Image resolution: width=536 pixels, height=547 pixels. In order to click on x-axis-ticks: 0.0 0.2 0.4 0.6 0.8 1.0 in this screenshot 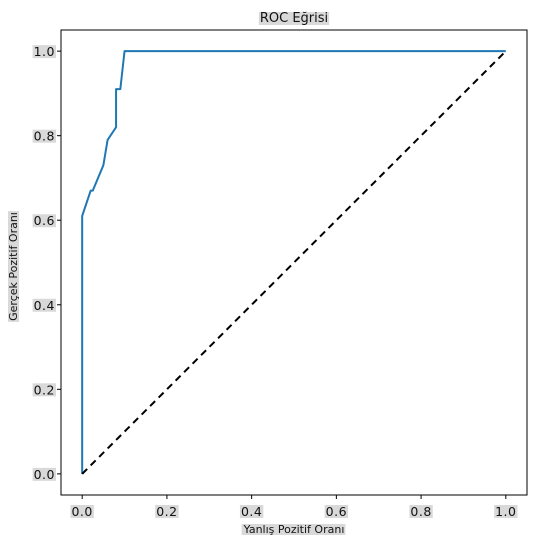, I will do `click(294, 507)`.